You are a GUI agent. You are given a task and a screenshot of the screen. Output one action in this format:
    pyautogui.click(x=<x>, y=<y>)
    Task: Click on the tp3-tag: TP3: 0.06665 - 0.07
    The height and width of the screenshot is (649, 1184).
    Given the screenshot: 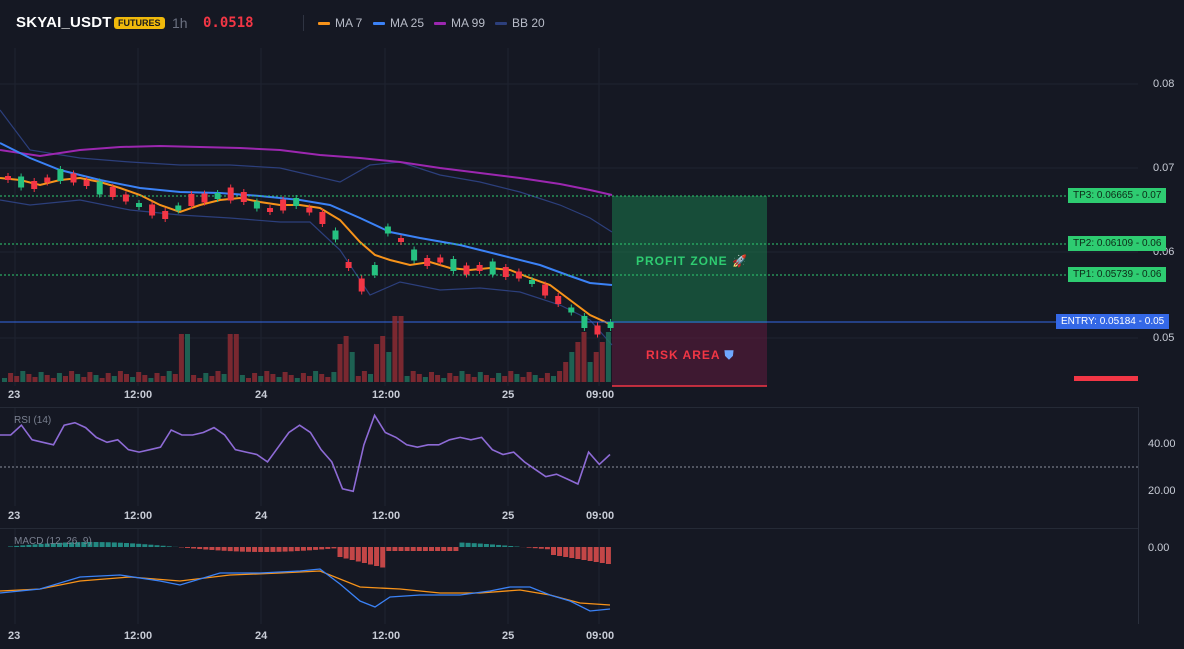 What is the action you would take?
    pyautogui.click(x=1117, y=195)
    